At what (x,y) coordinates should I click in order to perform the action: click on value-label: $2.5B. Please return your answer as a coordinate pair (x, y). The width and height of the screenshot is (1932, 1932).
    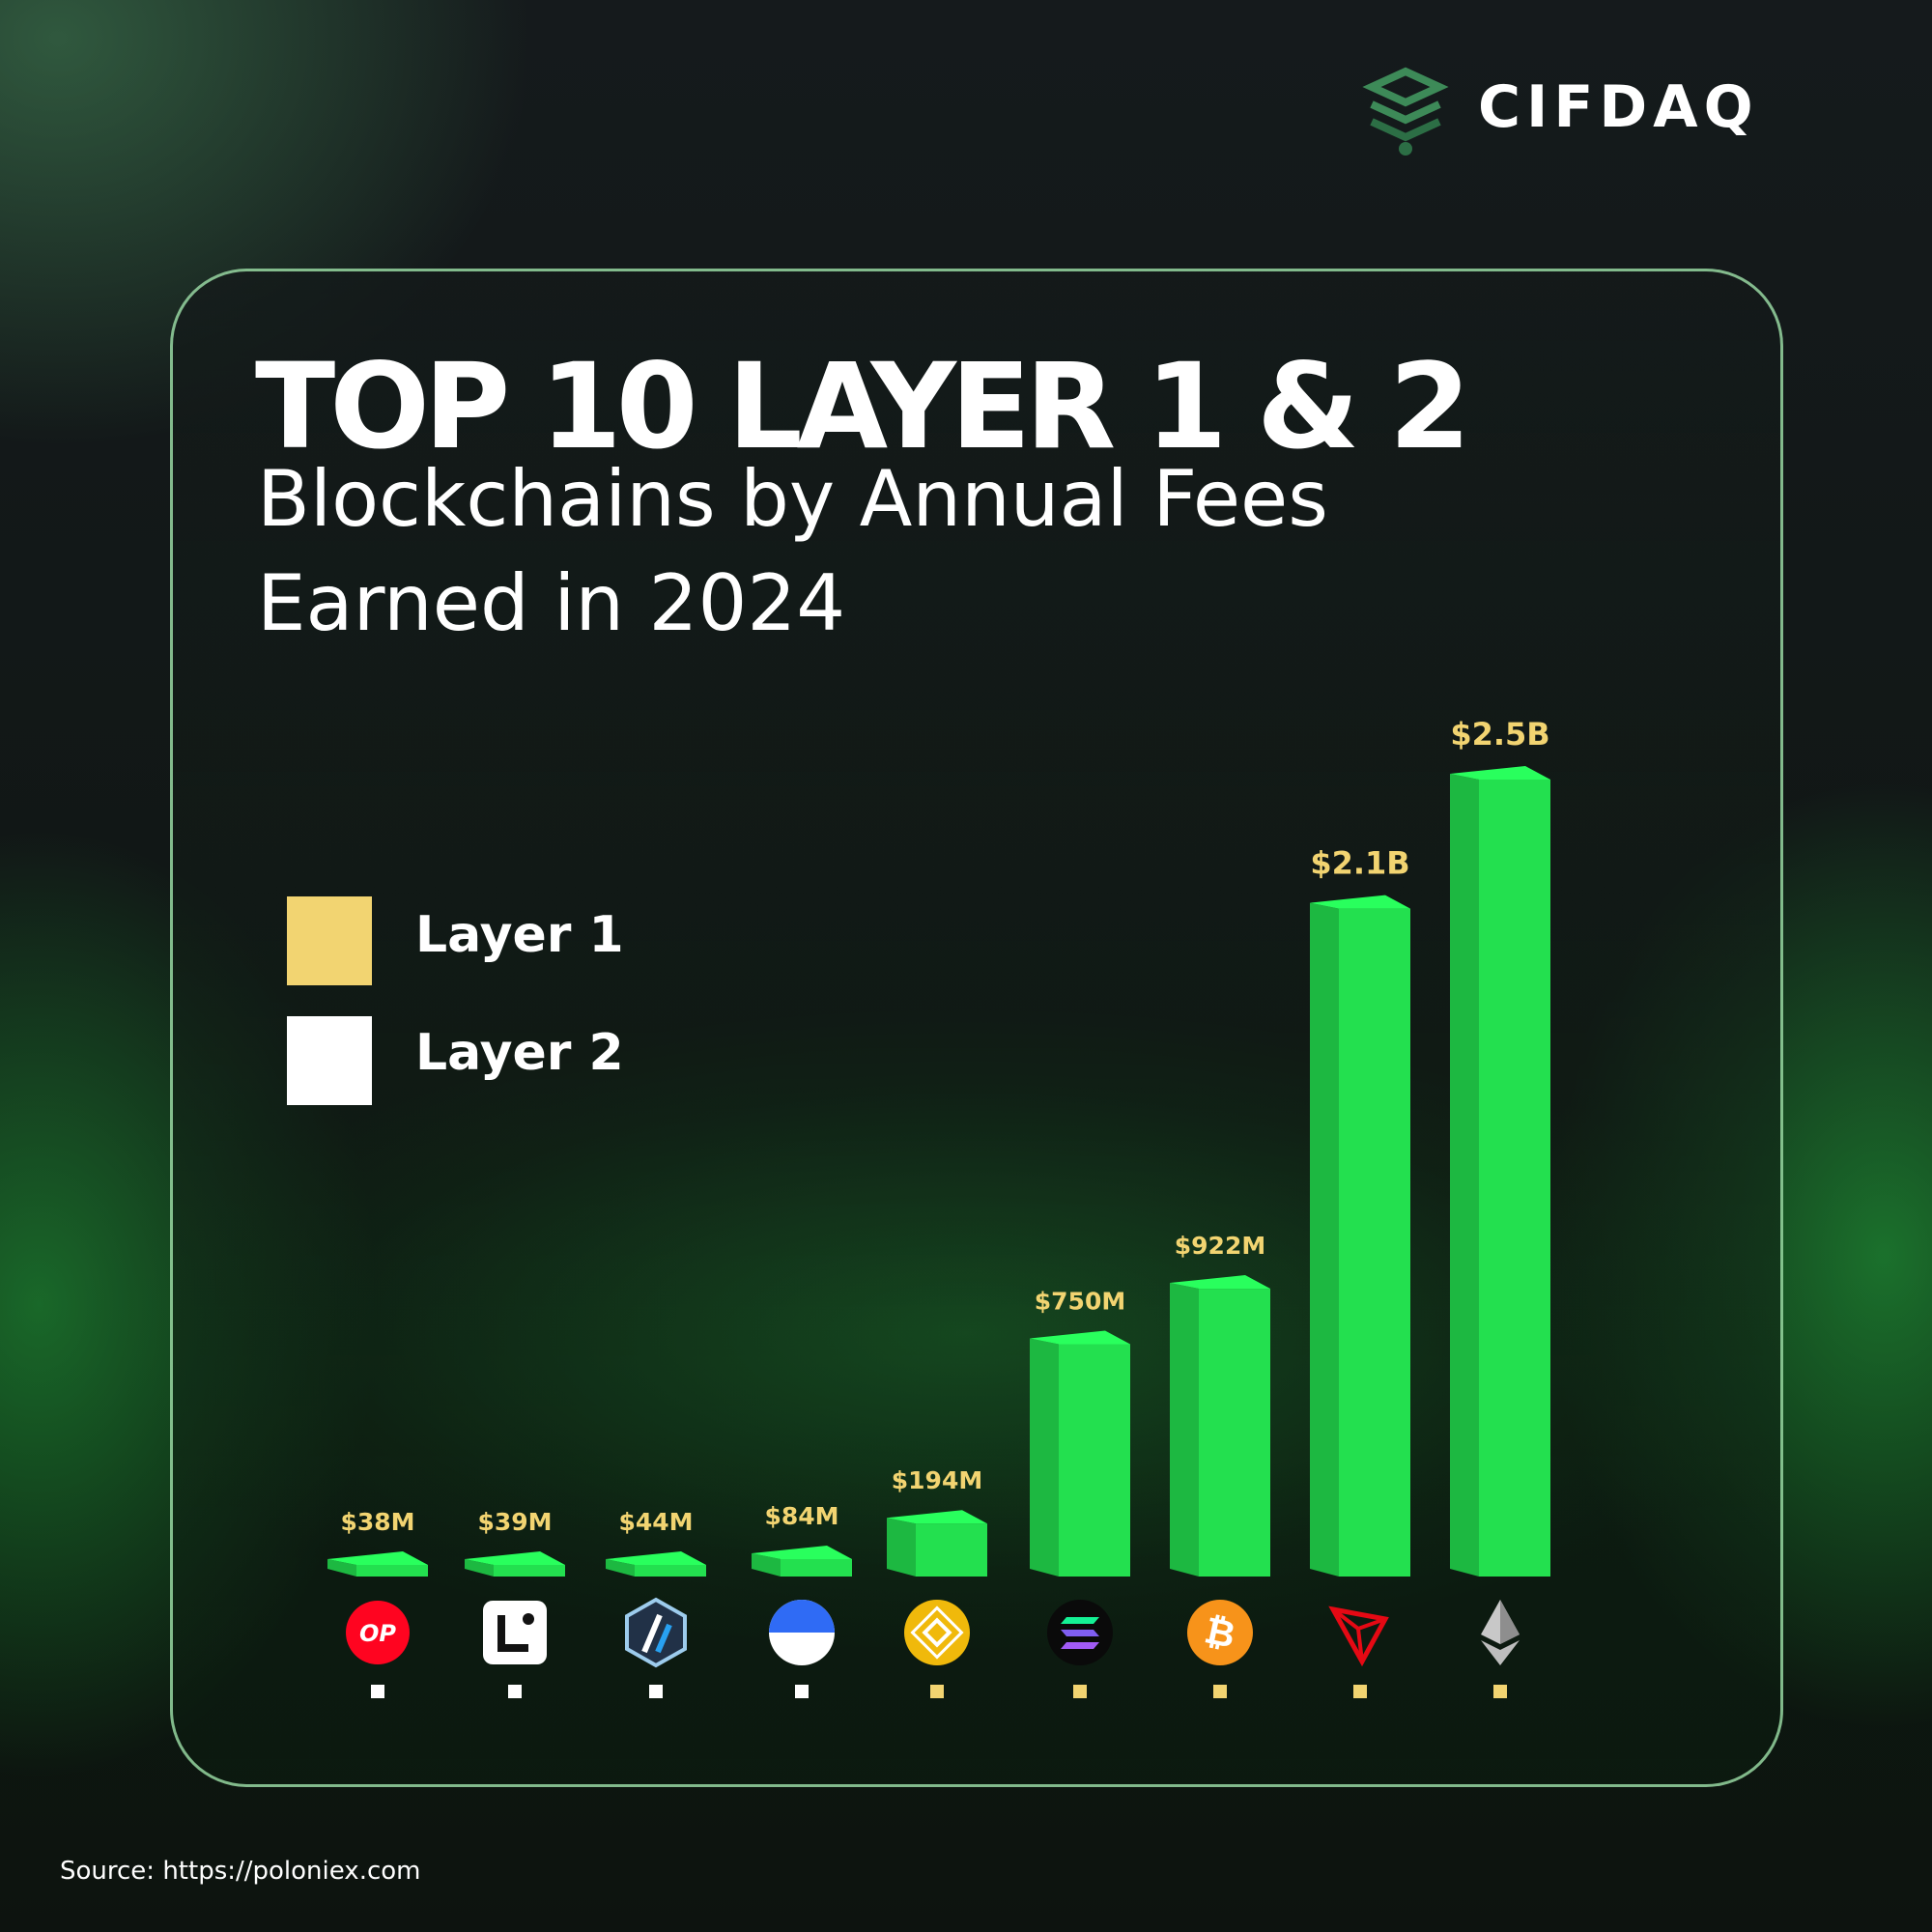
    Looking at the image, I should click on (1499, 734).